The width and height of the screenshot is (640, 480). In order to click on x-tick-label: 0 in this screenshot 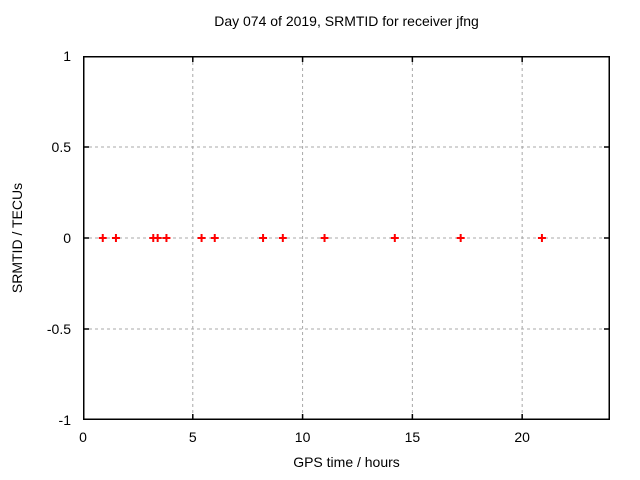, I will do `click(83, 437)`.